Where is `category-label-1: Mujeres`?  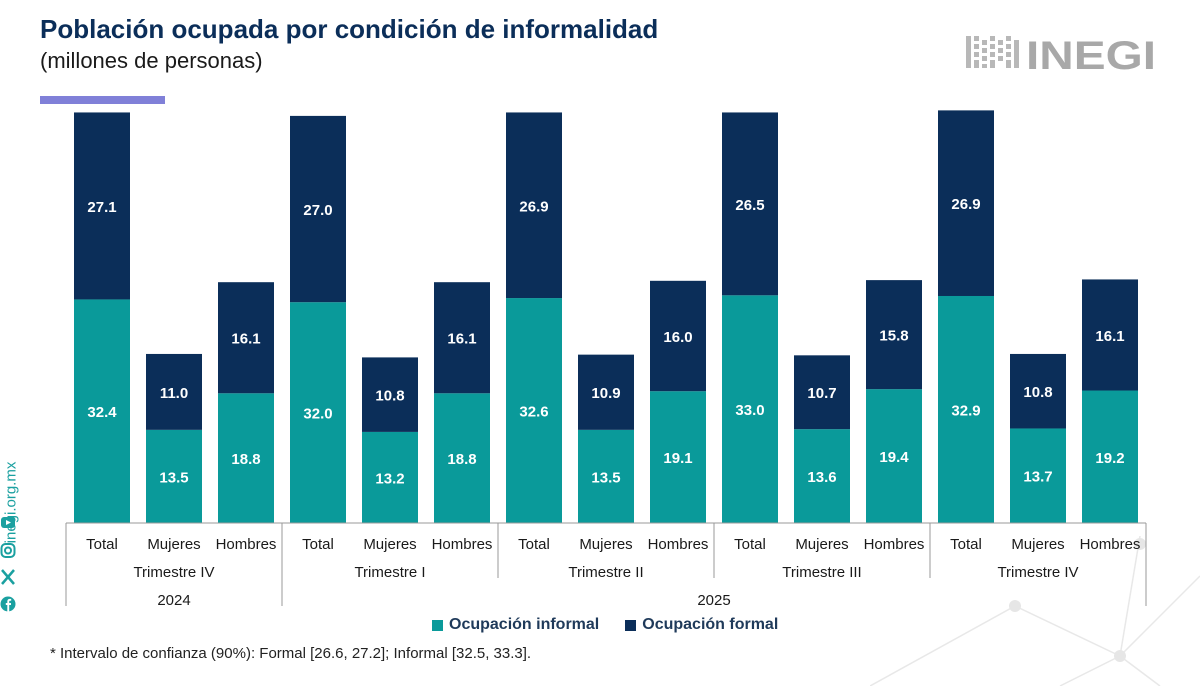 category-label-1: Mujeres is located at coordinates (173, 544).